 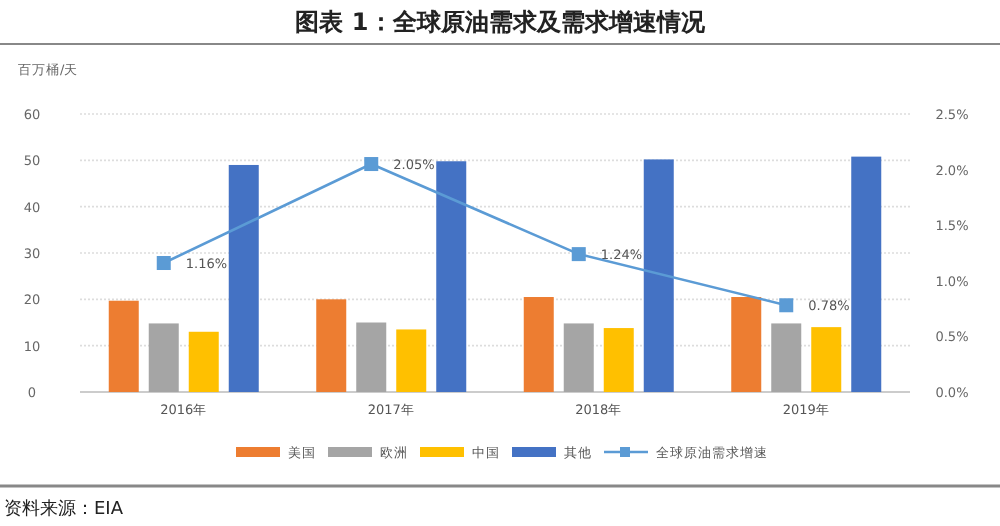 What do you see at coordinates (64, 509) in the screenshot?
I see `text: 资料来源：EIA` at bounding box center [64, 509].